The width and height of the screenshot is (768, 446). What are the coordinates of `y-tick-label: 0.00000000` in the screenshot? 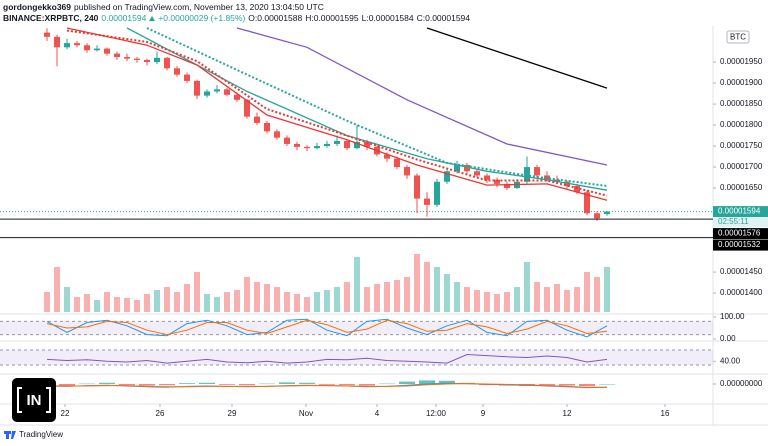 It's located at (741, 383).